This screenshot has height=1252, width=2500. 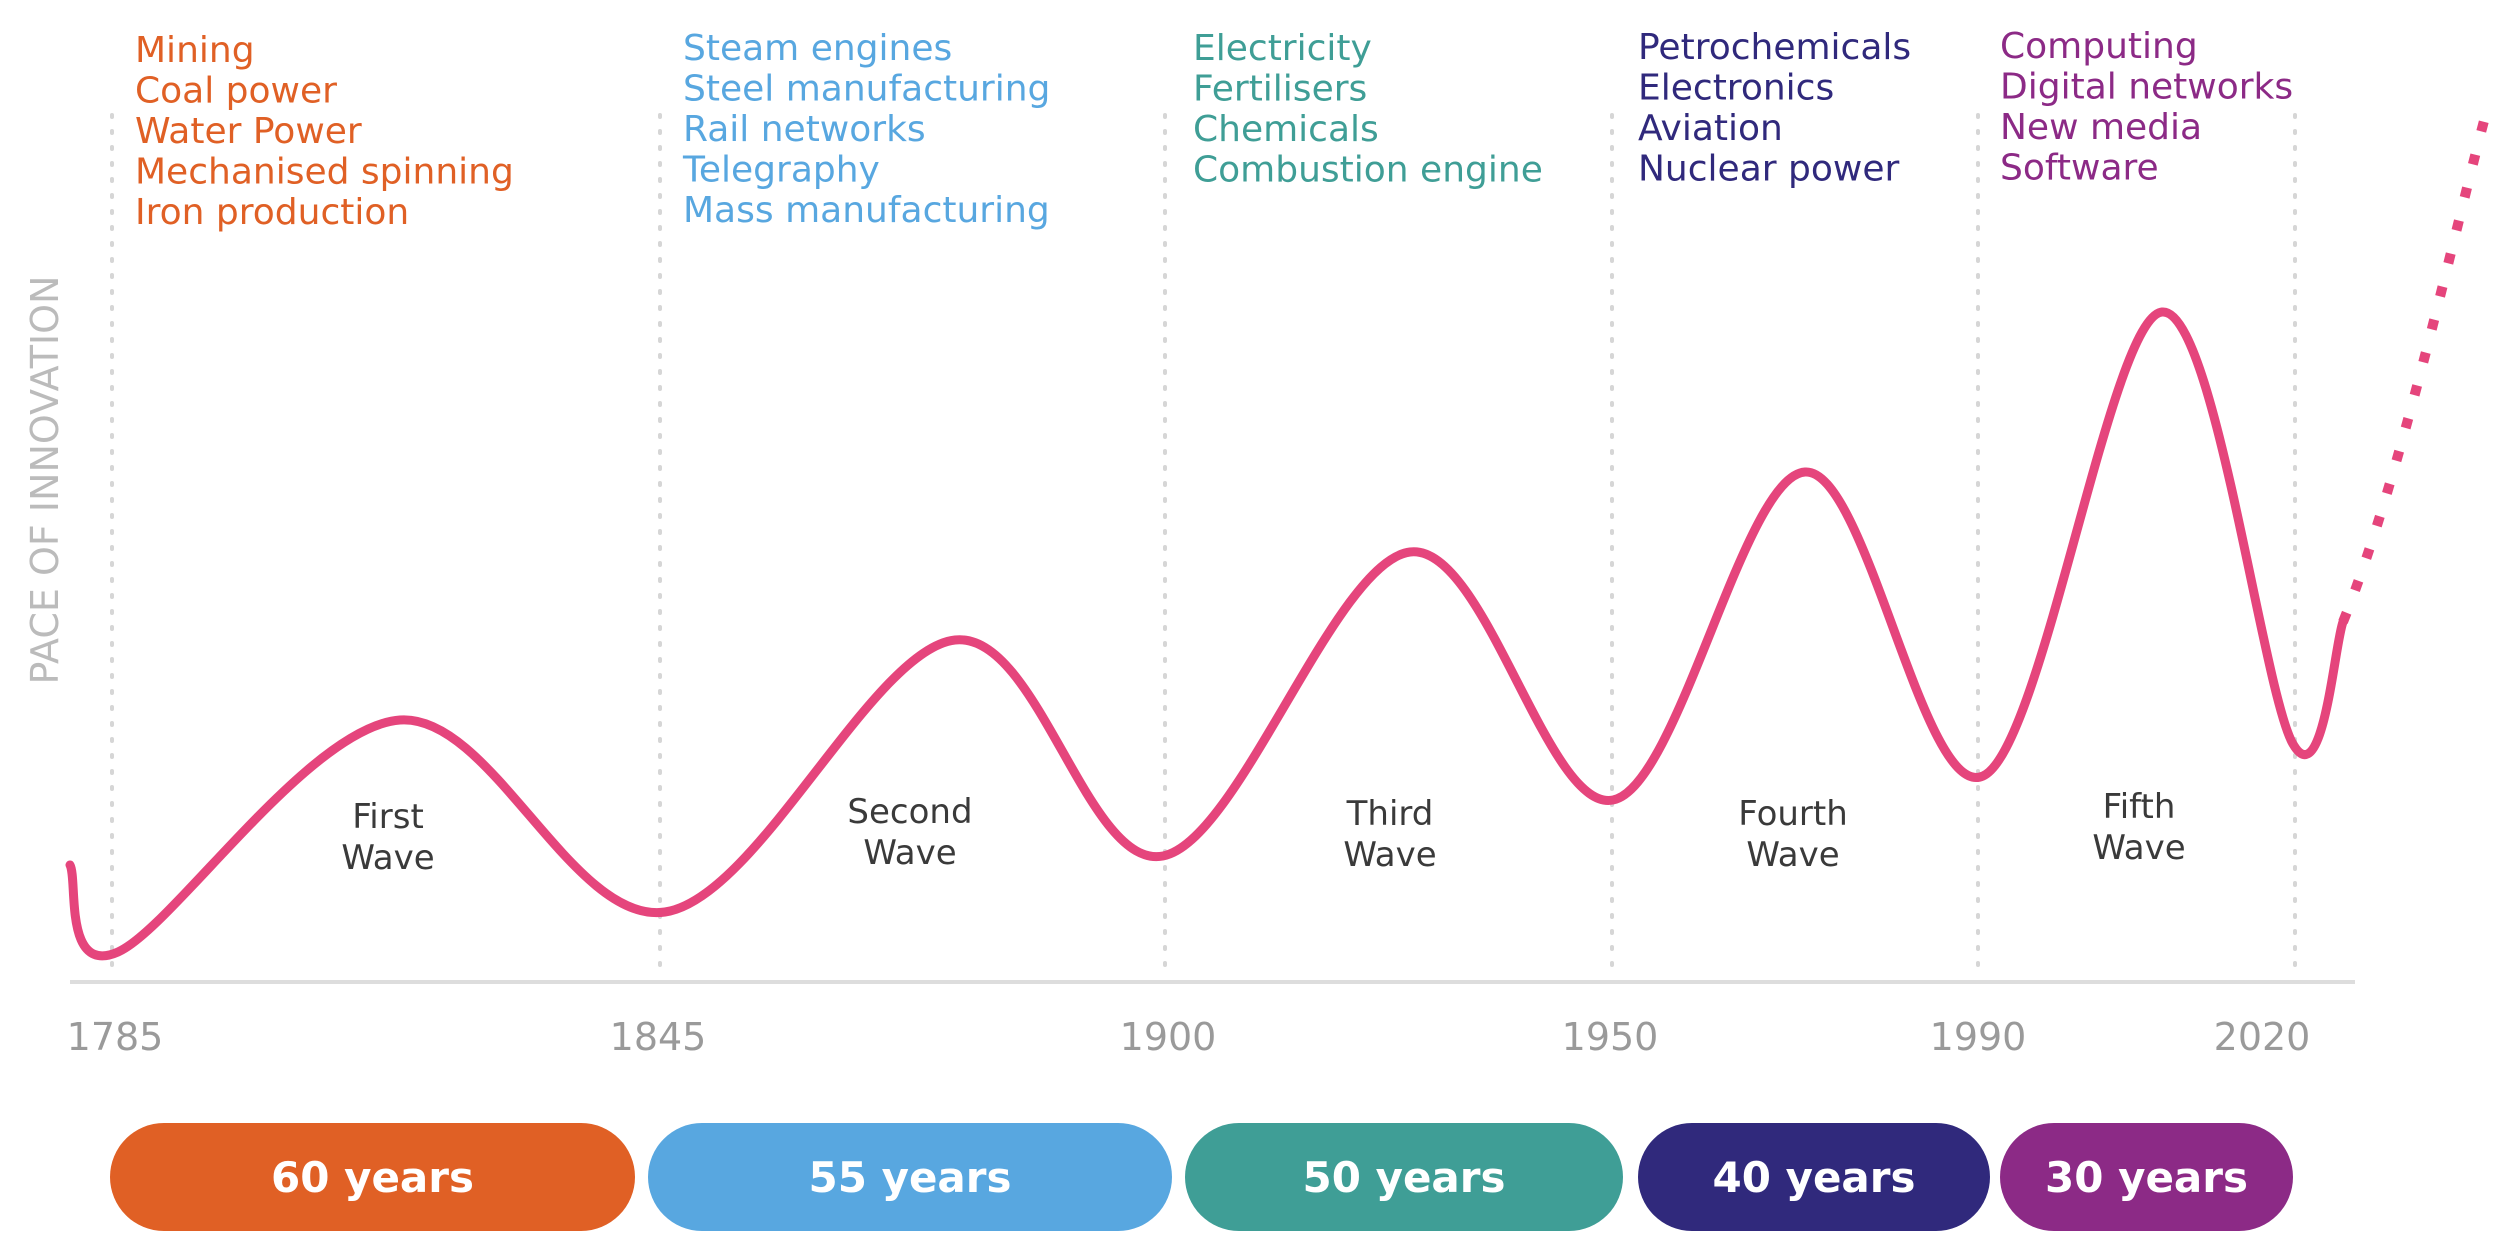 I want to click on wave-label-5-line-2: Wave, so click(x=2138, y=848).